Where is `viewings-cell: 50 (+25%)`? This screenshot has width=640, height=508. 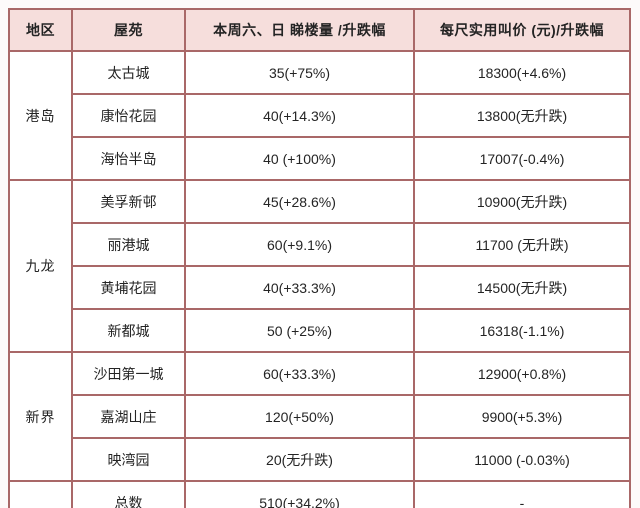 viewings-cell: 50 (+25%) is located at coordinates (299, 330).